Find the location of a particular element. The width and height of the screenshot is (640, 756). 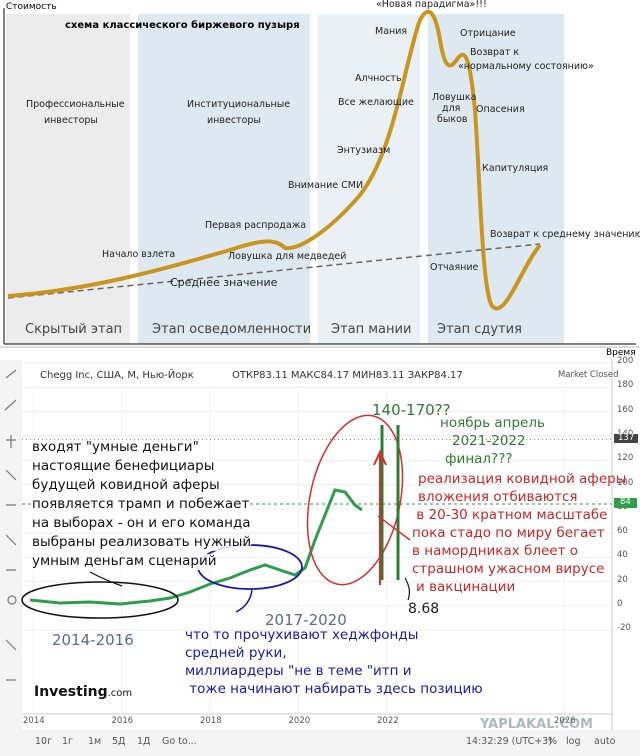

note-line: настоящие бенефициары is located at coordinates (123, 466).